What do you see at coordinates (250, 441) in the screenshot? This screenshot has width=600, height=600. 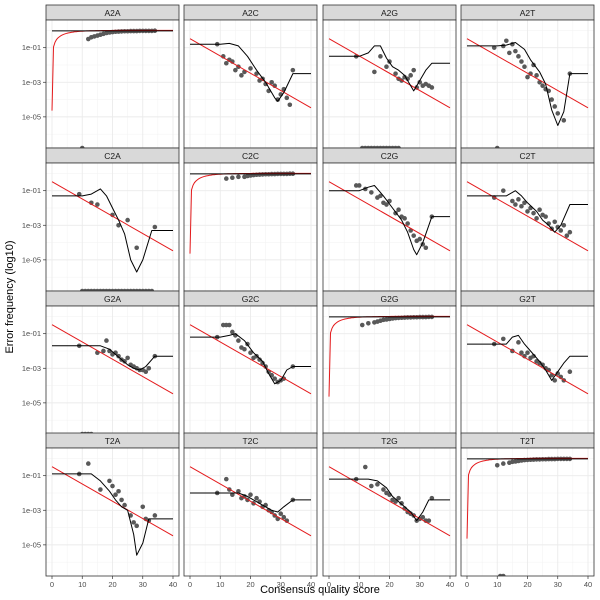 I see `facet-label: T2C` at bounding box center [250, 441].